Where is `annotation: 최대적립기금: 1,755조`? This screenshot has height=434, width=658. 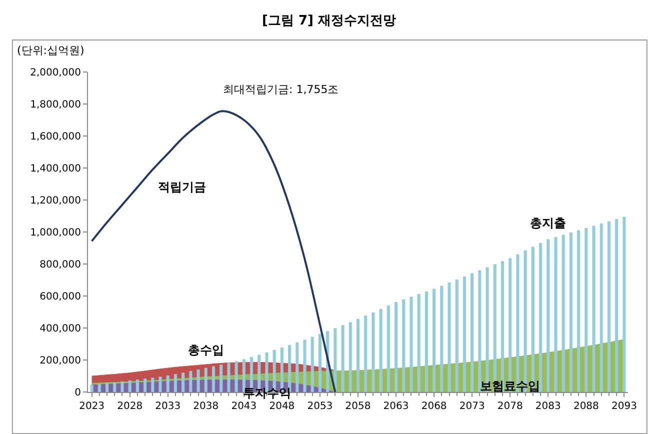
annotation: 최대적립기금: 1,755조 is located at coordinates (281, 89).